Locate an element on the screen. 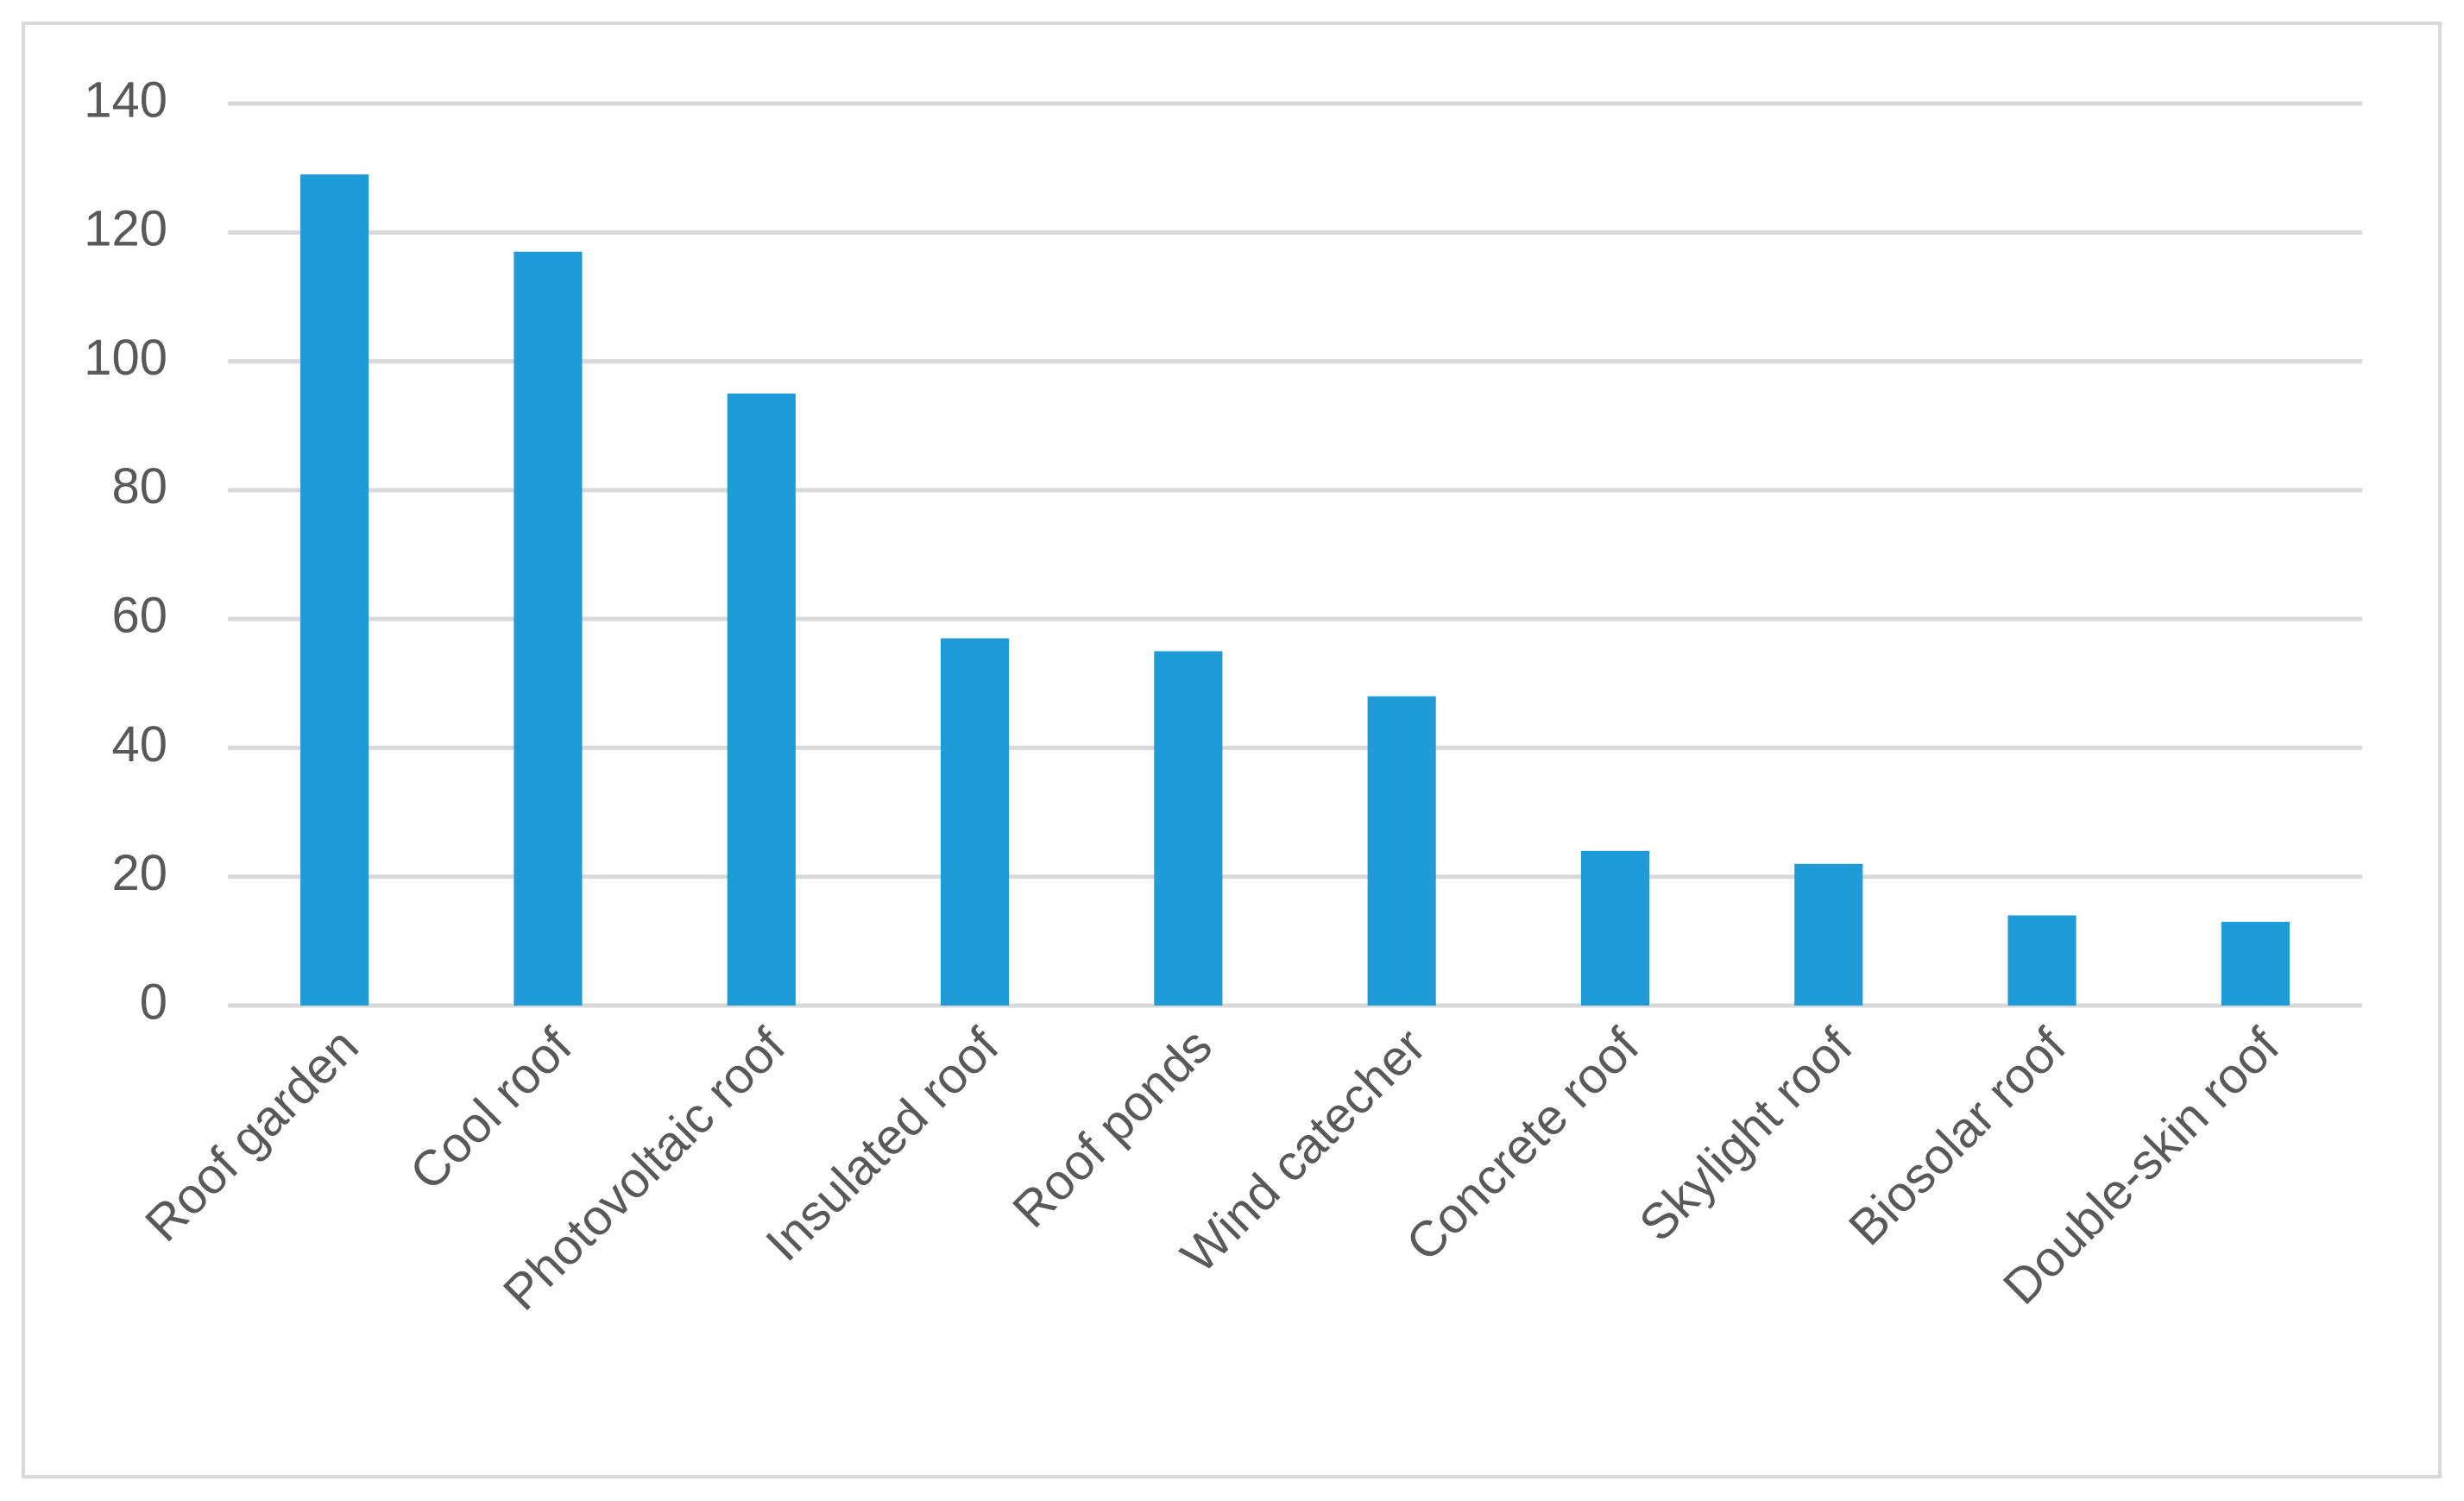 The image size is (2464, 1501). y-tick-label: 20 is located at coordinates (139, 873).